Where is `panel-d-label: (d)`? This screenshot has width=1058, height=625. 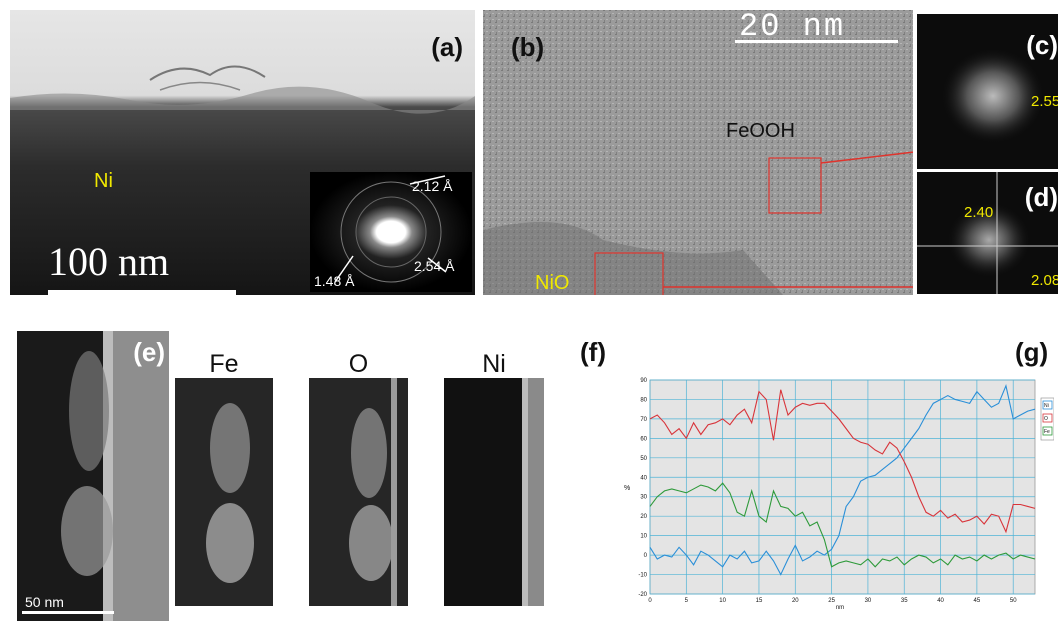 panel-d-label: (d) is located at coordinates (1041, 197).